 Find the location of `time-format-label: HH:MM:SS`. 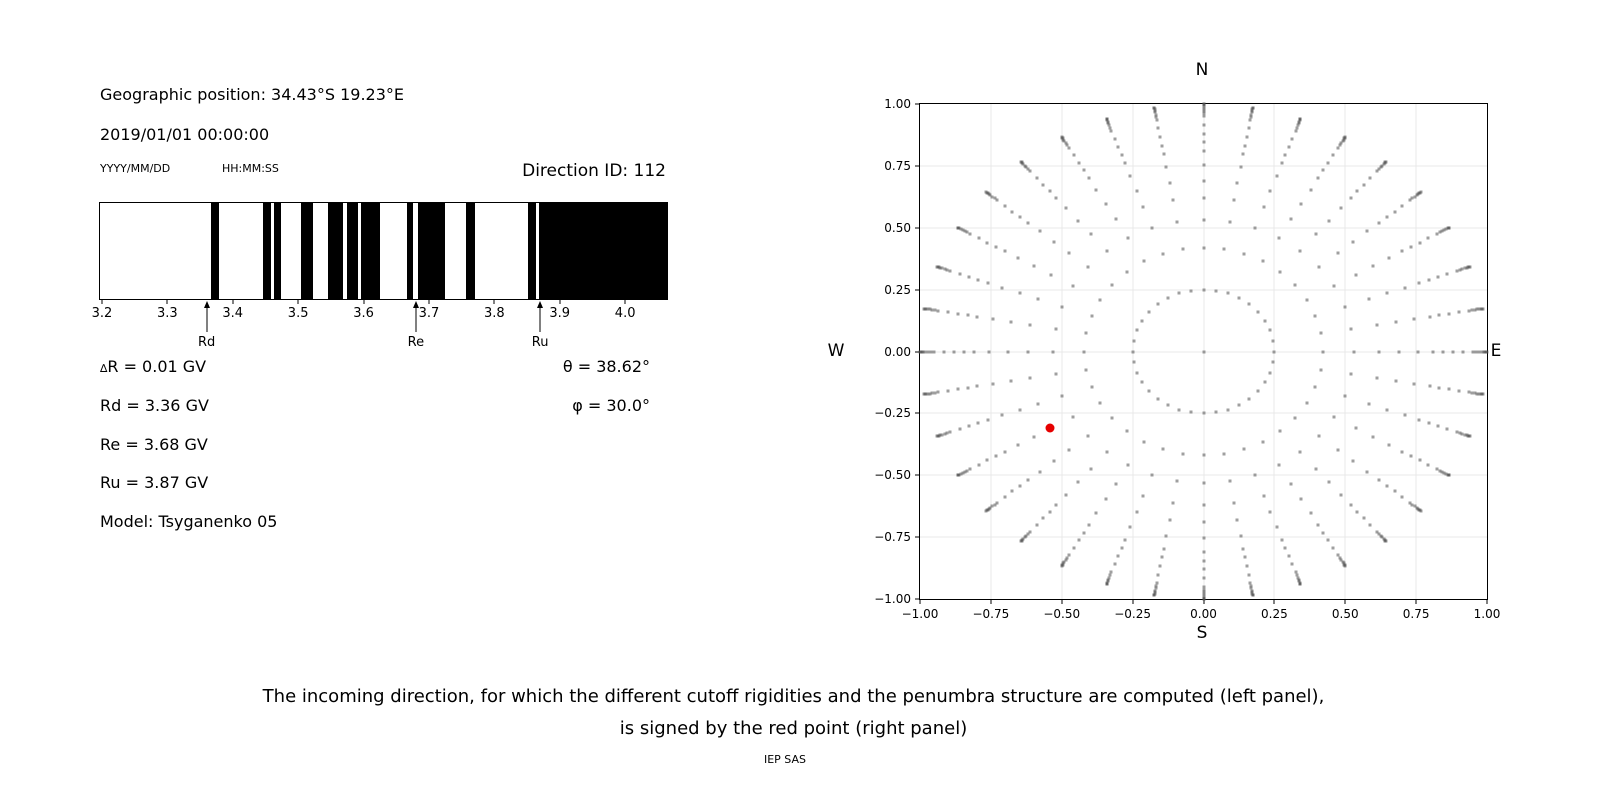

time-format-label: HH:MM:SS is located at coordinates (250, 168).